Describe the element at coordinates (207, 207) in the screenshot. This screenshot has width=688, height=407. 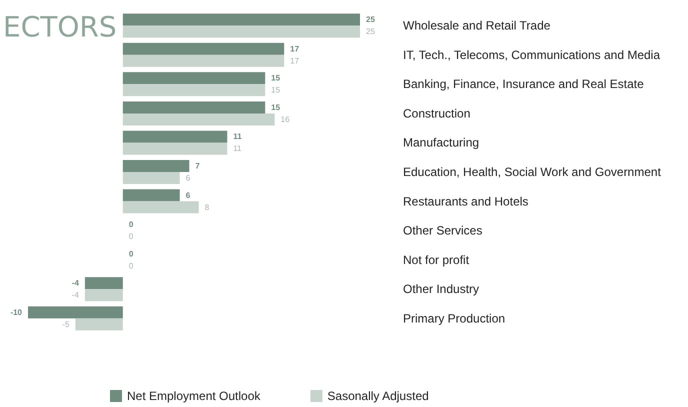
I see `data-label: 8` at that location.